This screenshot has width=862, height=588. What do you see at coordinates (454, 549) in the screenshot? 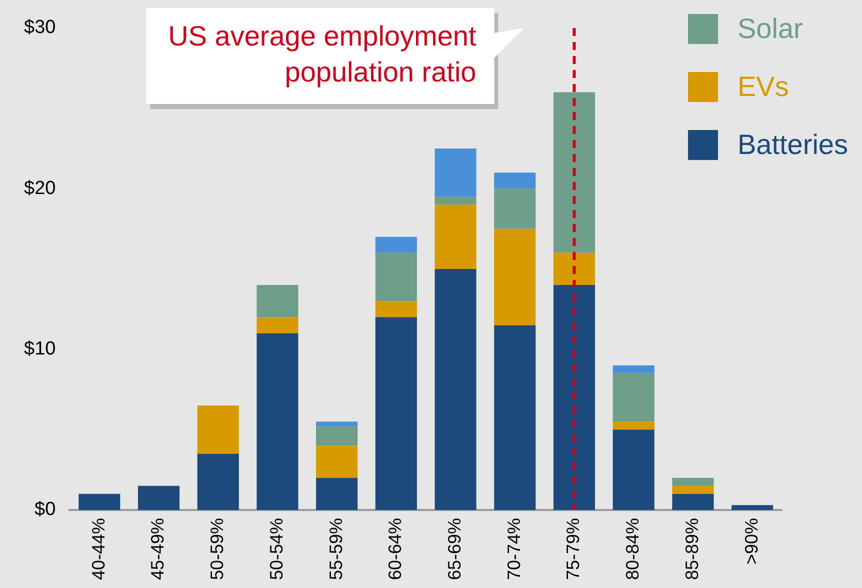
I see `x-tick-label: 65-69%` at bounding box center [454, 549].